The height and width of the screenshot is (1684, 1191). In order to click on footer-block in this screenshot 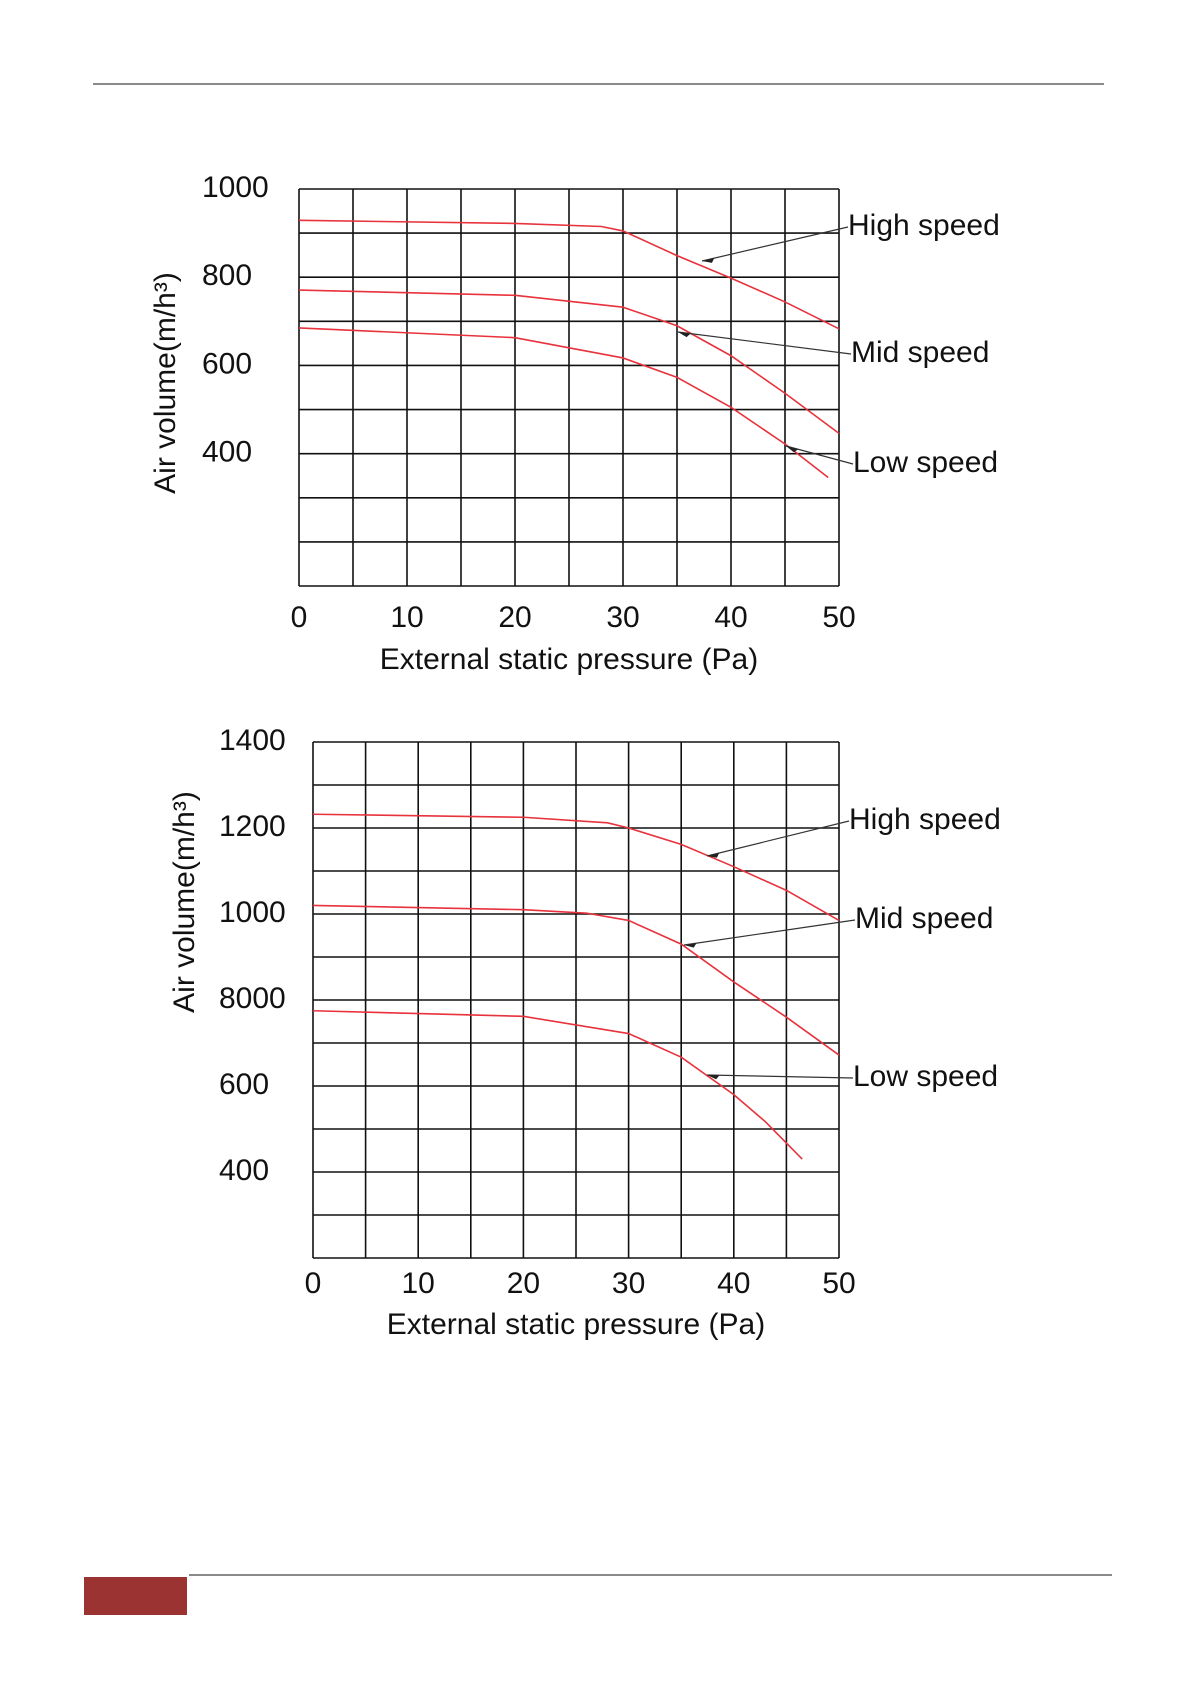, I will do `click(135, 1596)`.